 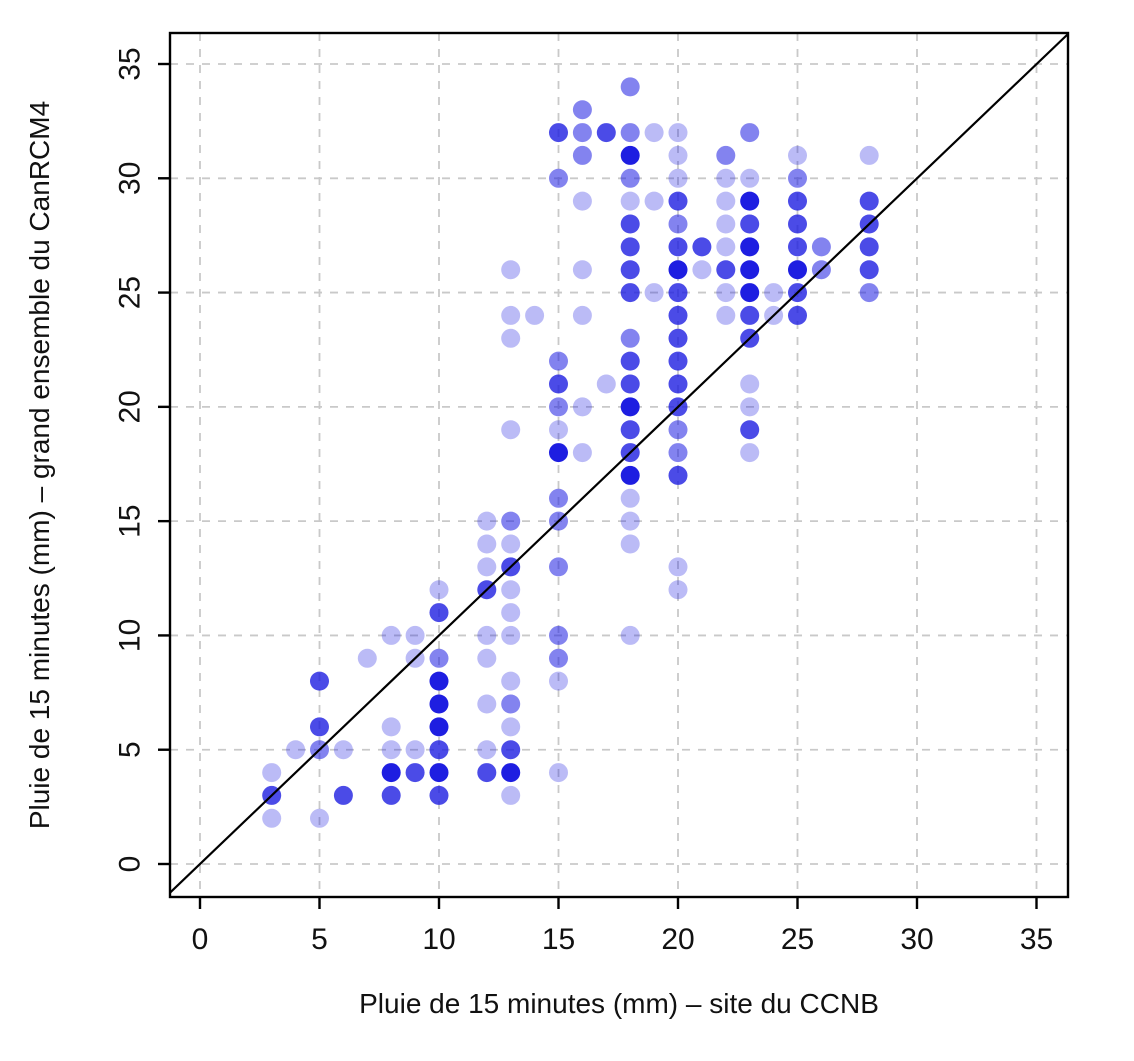 I want to click on x-tick-label: 5, so click(x=319, y=939).